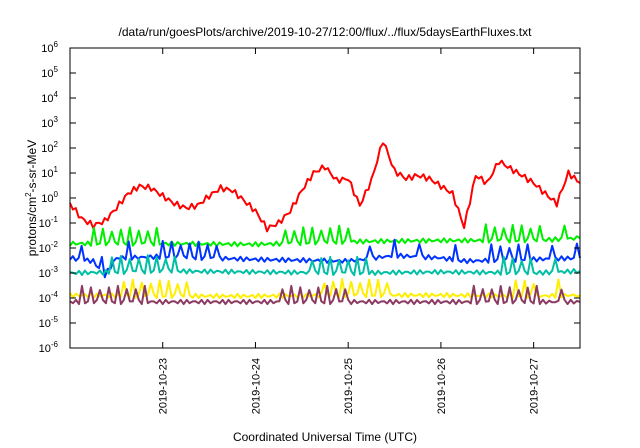 The height and width of the screenshot is (448, 640). What do you see at coordinates (535, 386) in the screenshot?
I see `x-tick-label: 2019-10-27` at bounding box center [535, 386].